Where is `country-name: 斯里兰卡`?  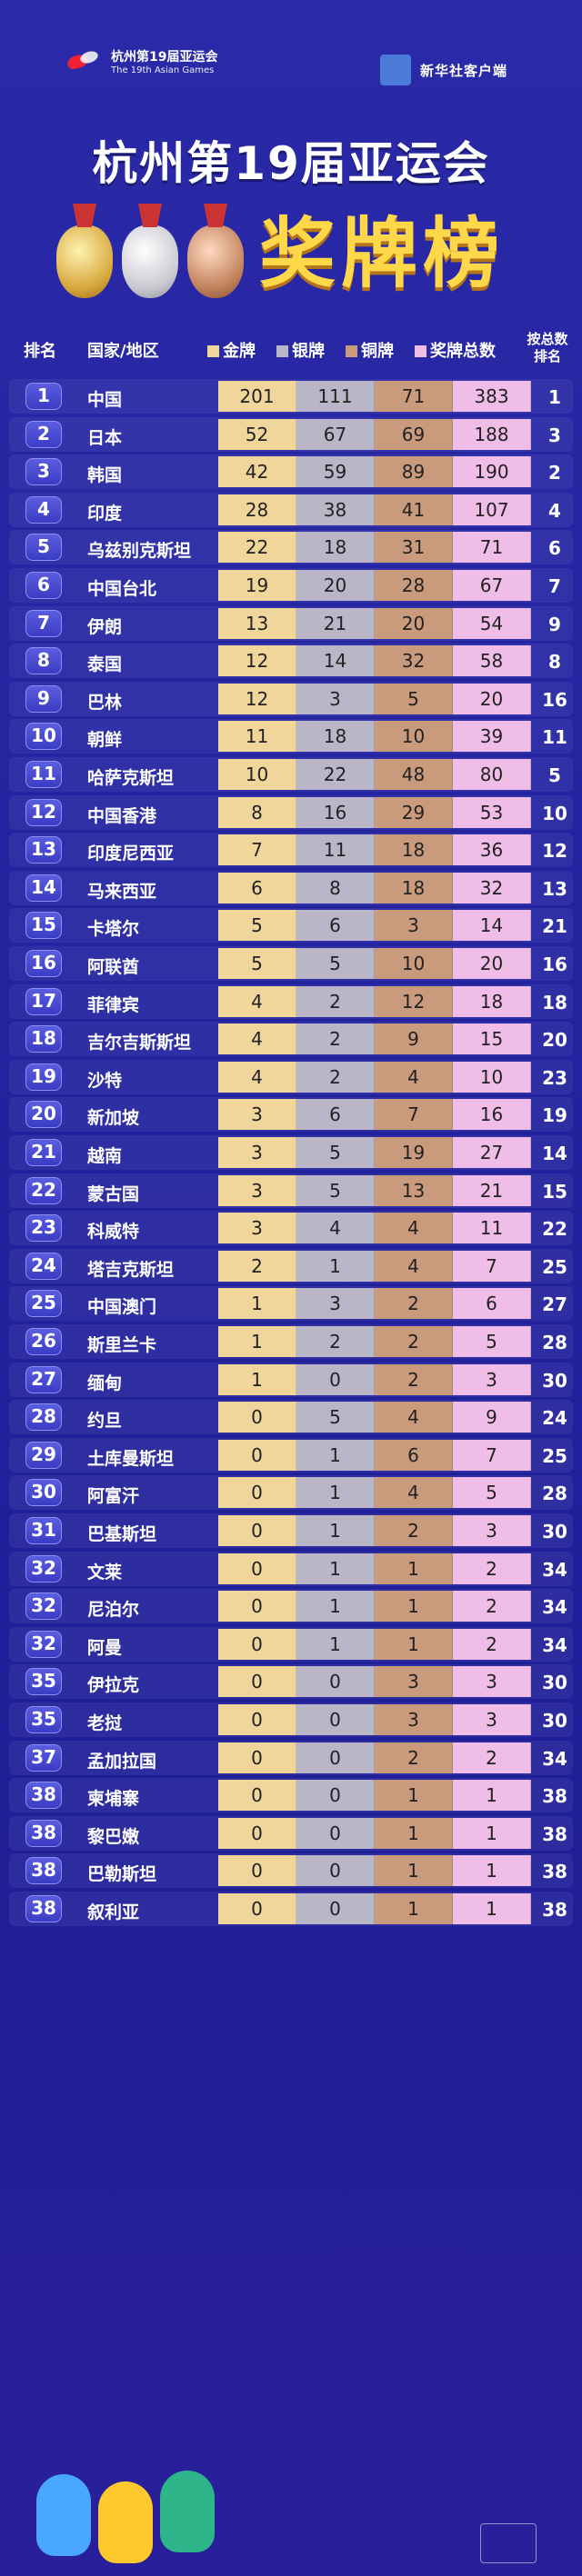 country-name: 斯里兰卡 is located at coordinates (122, 1345).